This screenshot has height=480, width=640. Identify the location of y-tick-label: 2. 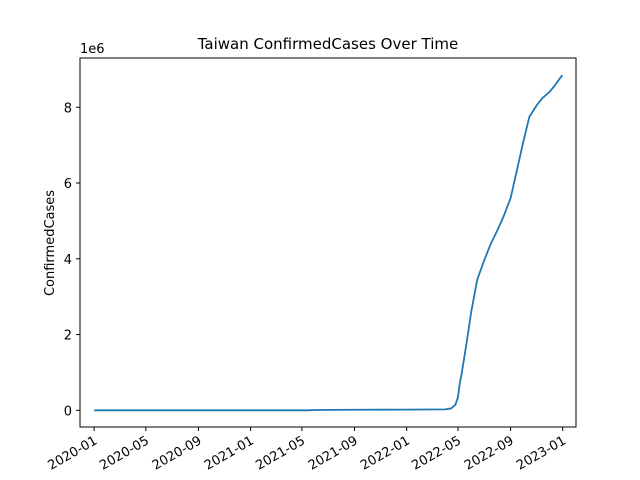
(68, 336).